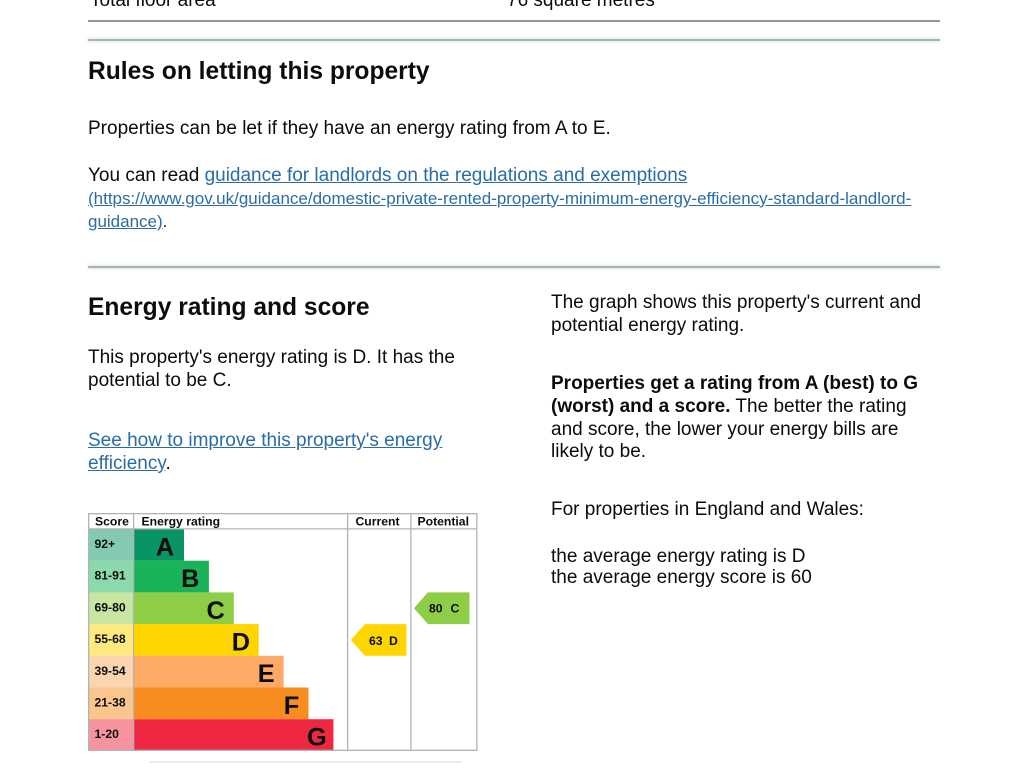 This screenshot has width=1024, height=768. What do you see at coordinates (291, 706) in the screenshot?
I see `svg-text: F` at bounding box center [291, 706].